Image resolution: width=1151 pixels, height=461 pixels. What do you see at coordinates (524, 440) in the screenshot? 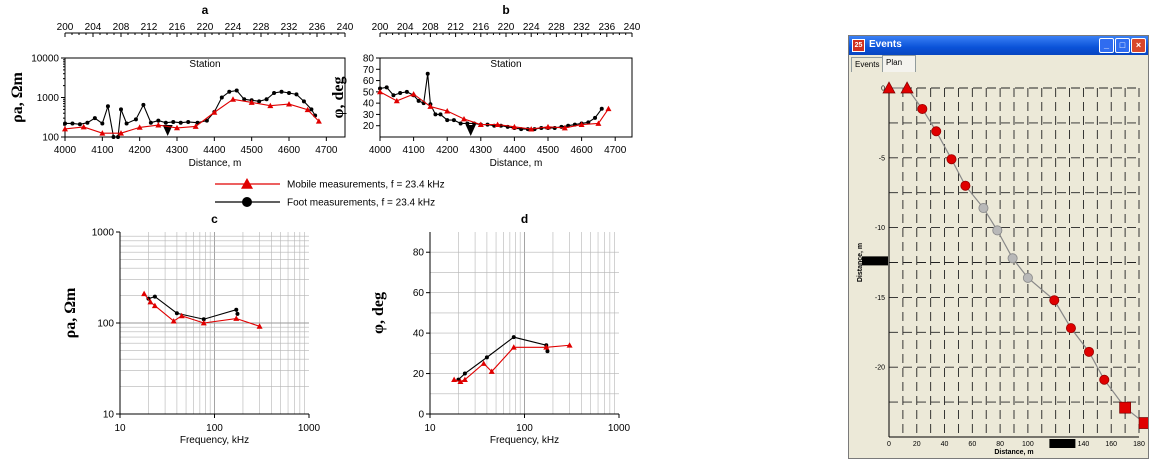
I see `x-axis-label: Frequency, kHz` at bounding box center [524, 440].